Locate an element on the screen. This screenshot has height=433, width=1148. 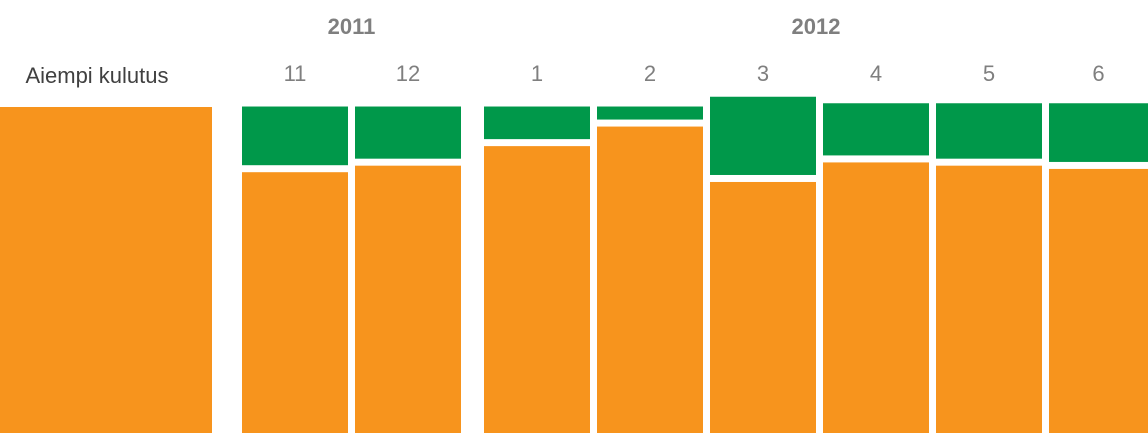
year-label-2012: 2012 is located at coordinates (816, 26).